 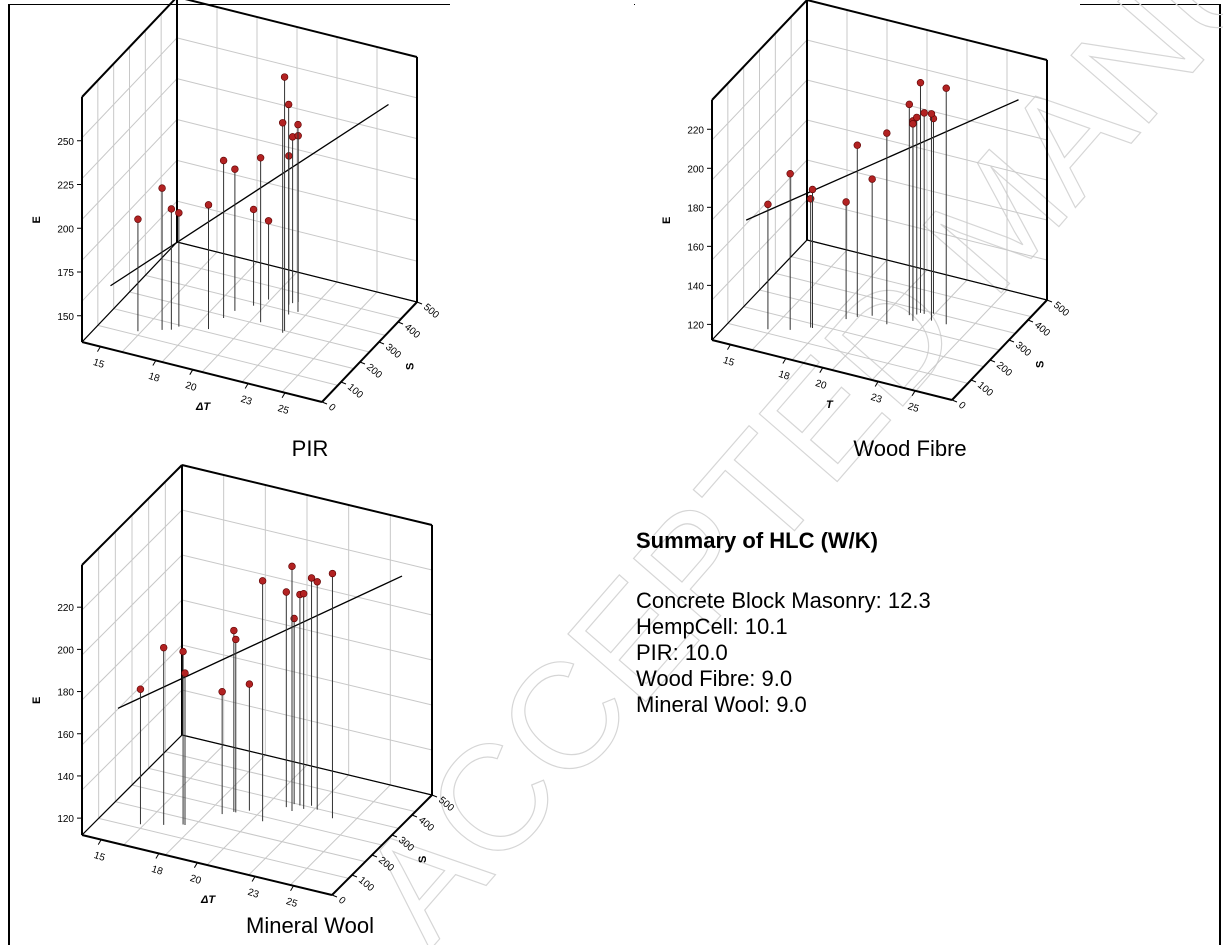 I want to click on chart-caption-pir: PIR, so click(x=310, y=448).